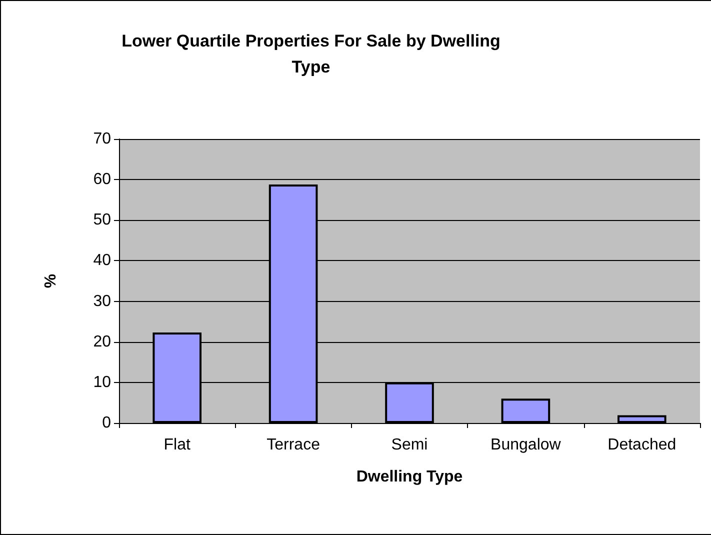  Describe the element at coordinates (311, 54) in the screenshot. I see `chart-title: Lower Quartile Properties For Sale by Dwelling Type` at that location.